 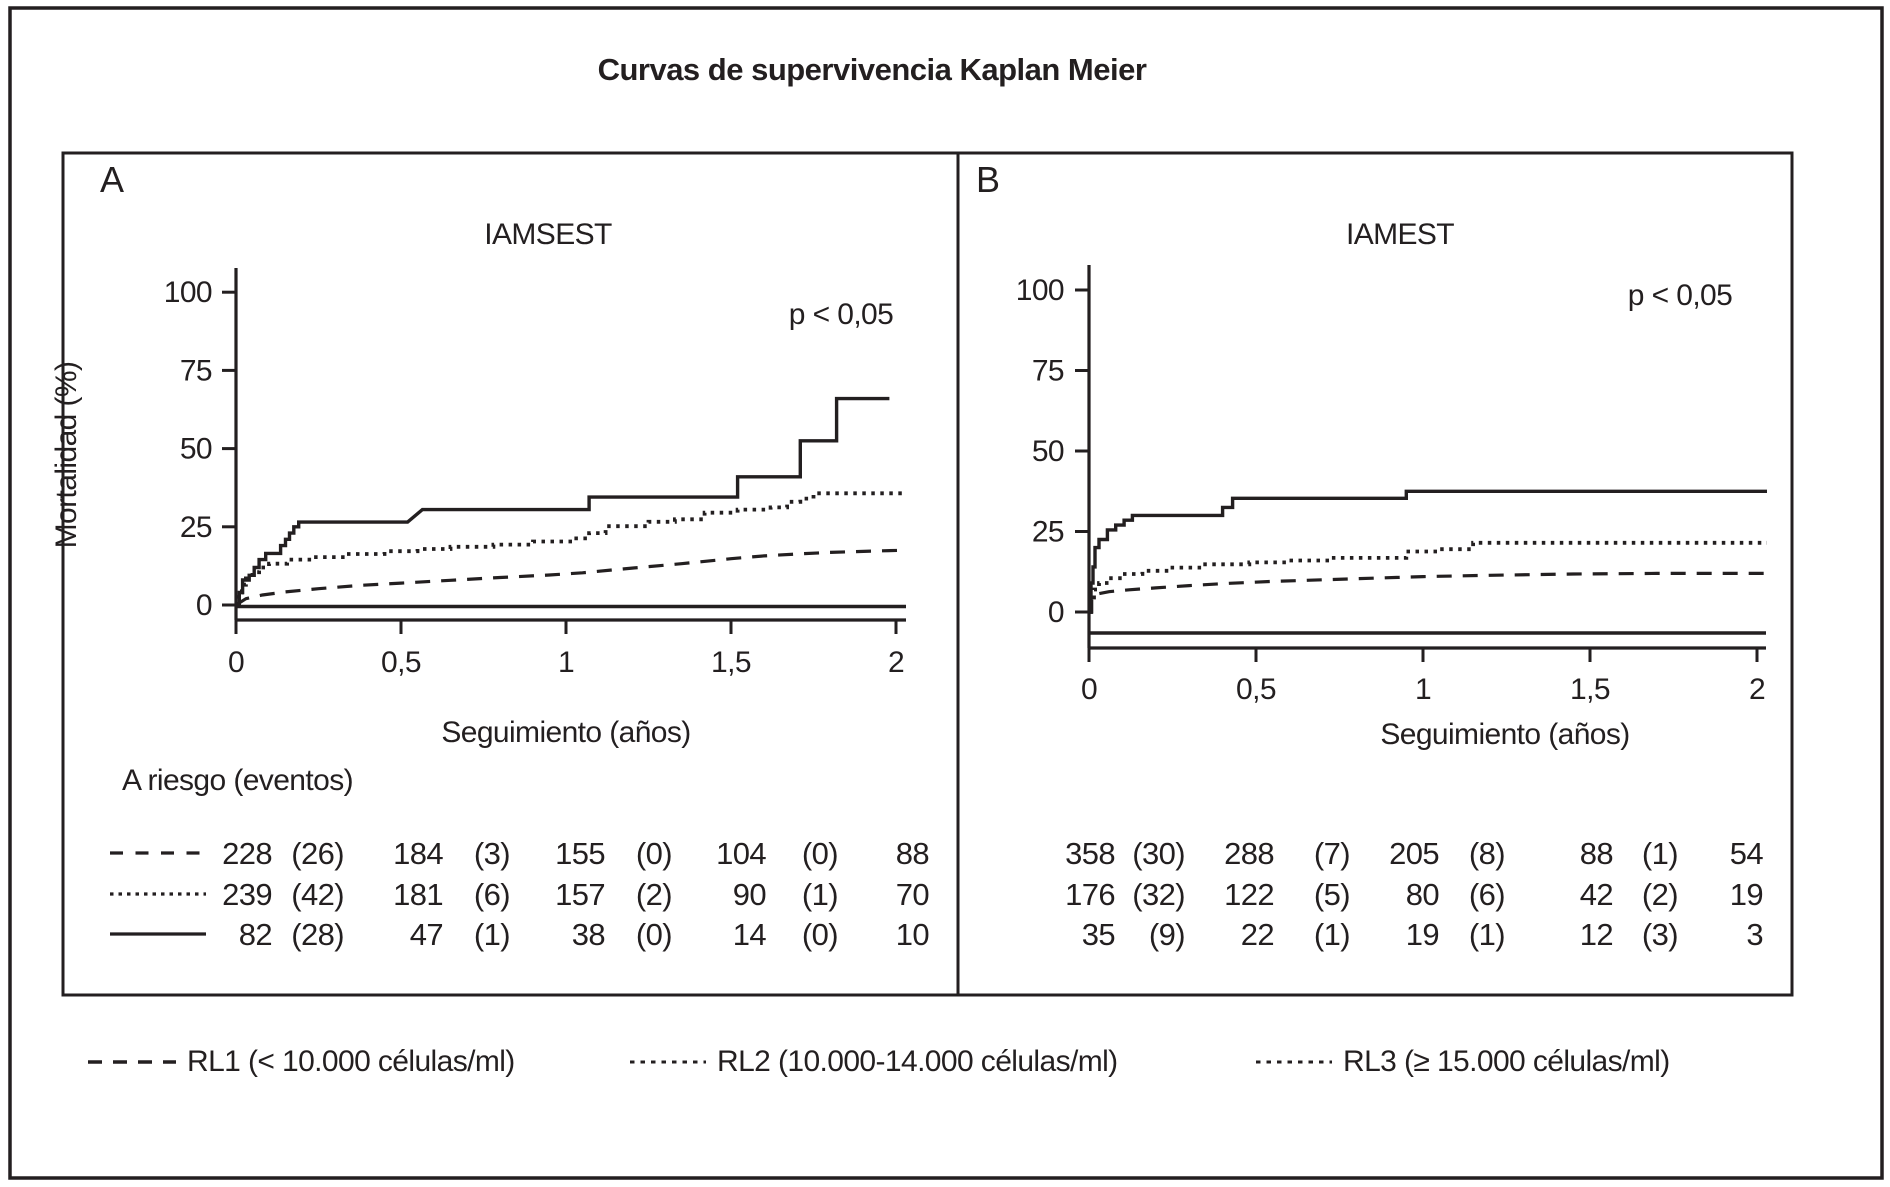 What do you see at coordinates (1249, 894) in the screenshot?
I see `panel-b-at-risk-count: 122` at bounding box center [1249, 894].